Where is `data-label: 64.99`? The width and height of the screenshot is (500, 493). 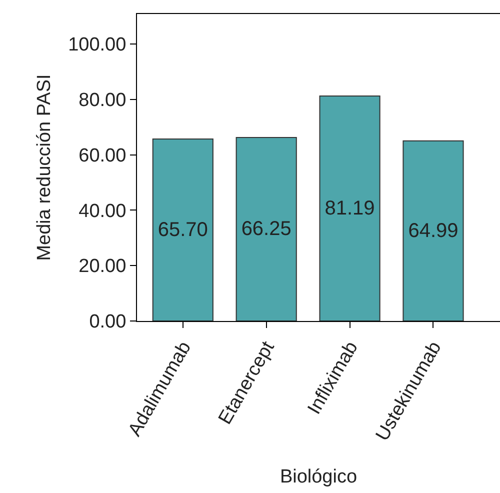
data-label: 64.99 is located at coordinates (433, 231).